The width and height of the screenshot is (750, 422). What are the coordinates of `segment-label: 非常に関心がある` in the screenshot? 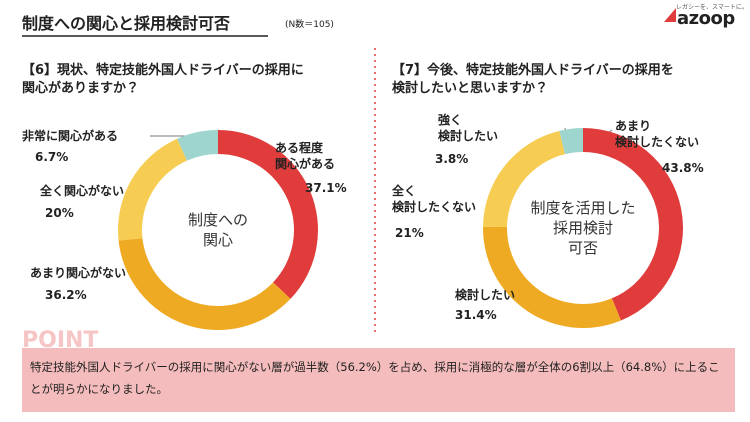 It's located at (70, 136).